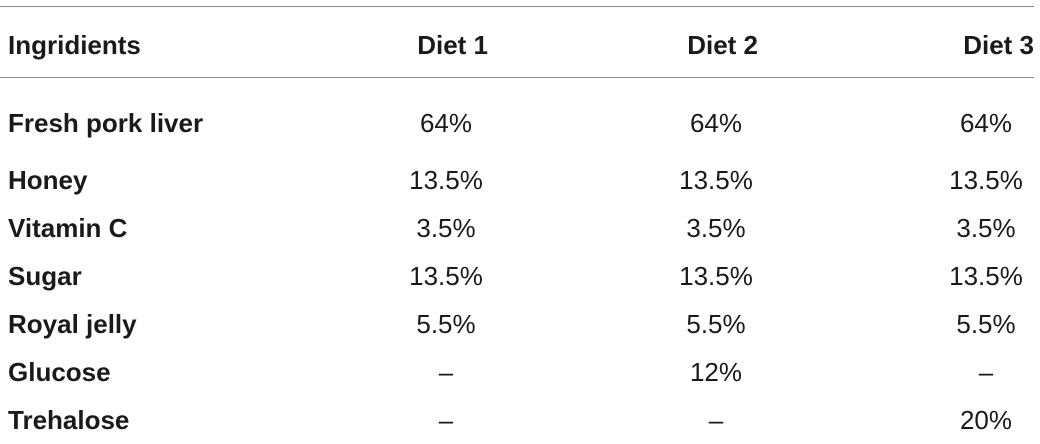 This screenshot has width=1040, height=444. Describe the element at coordinates (394, 120) in the screenshot. I see `diet-1-value: 64%` at that location.